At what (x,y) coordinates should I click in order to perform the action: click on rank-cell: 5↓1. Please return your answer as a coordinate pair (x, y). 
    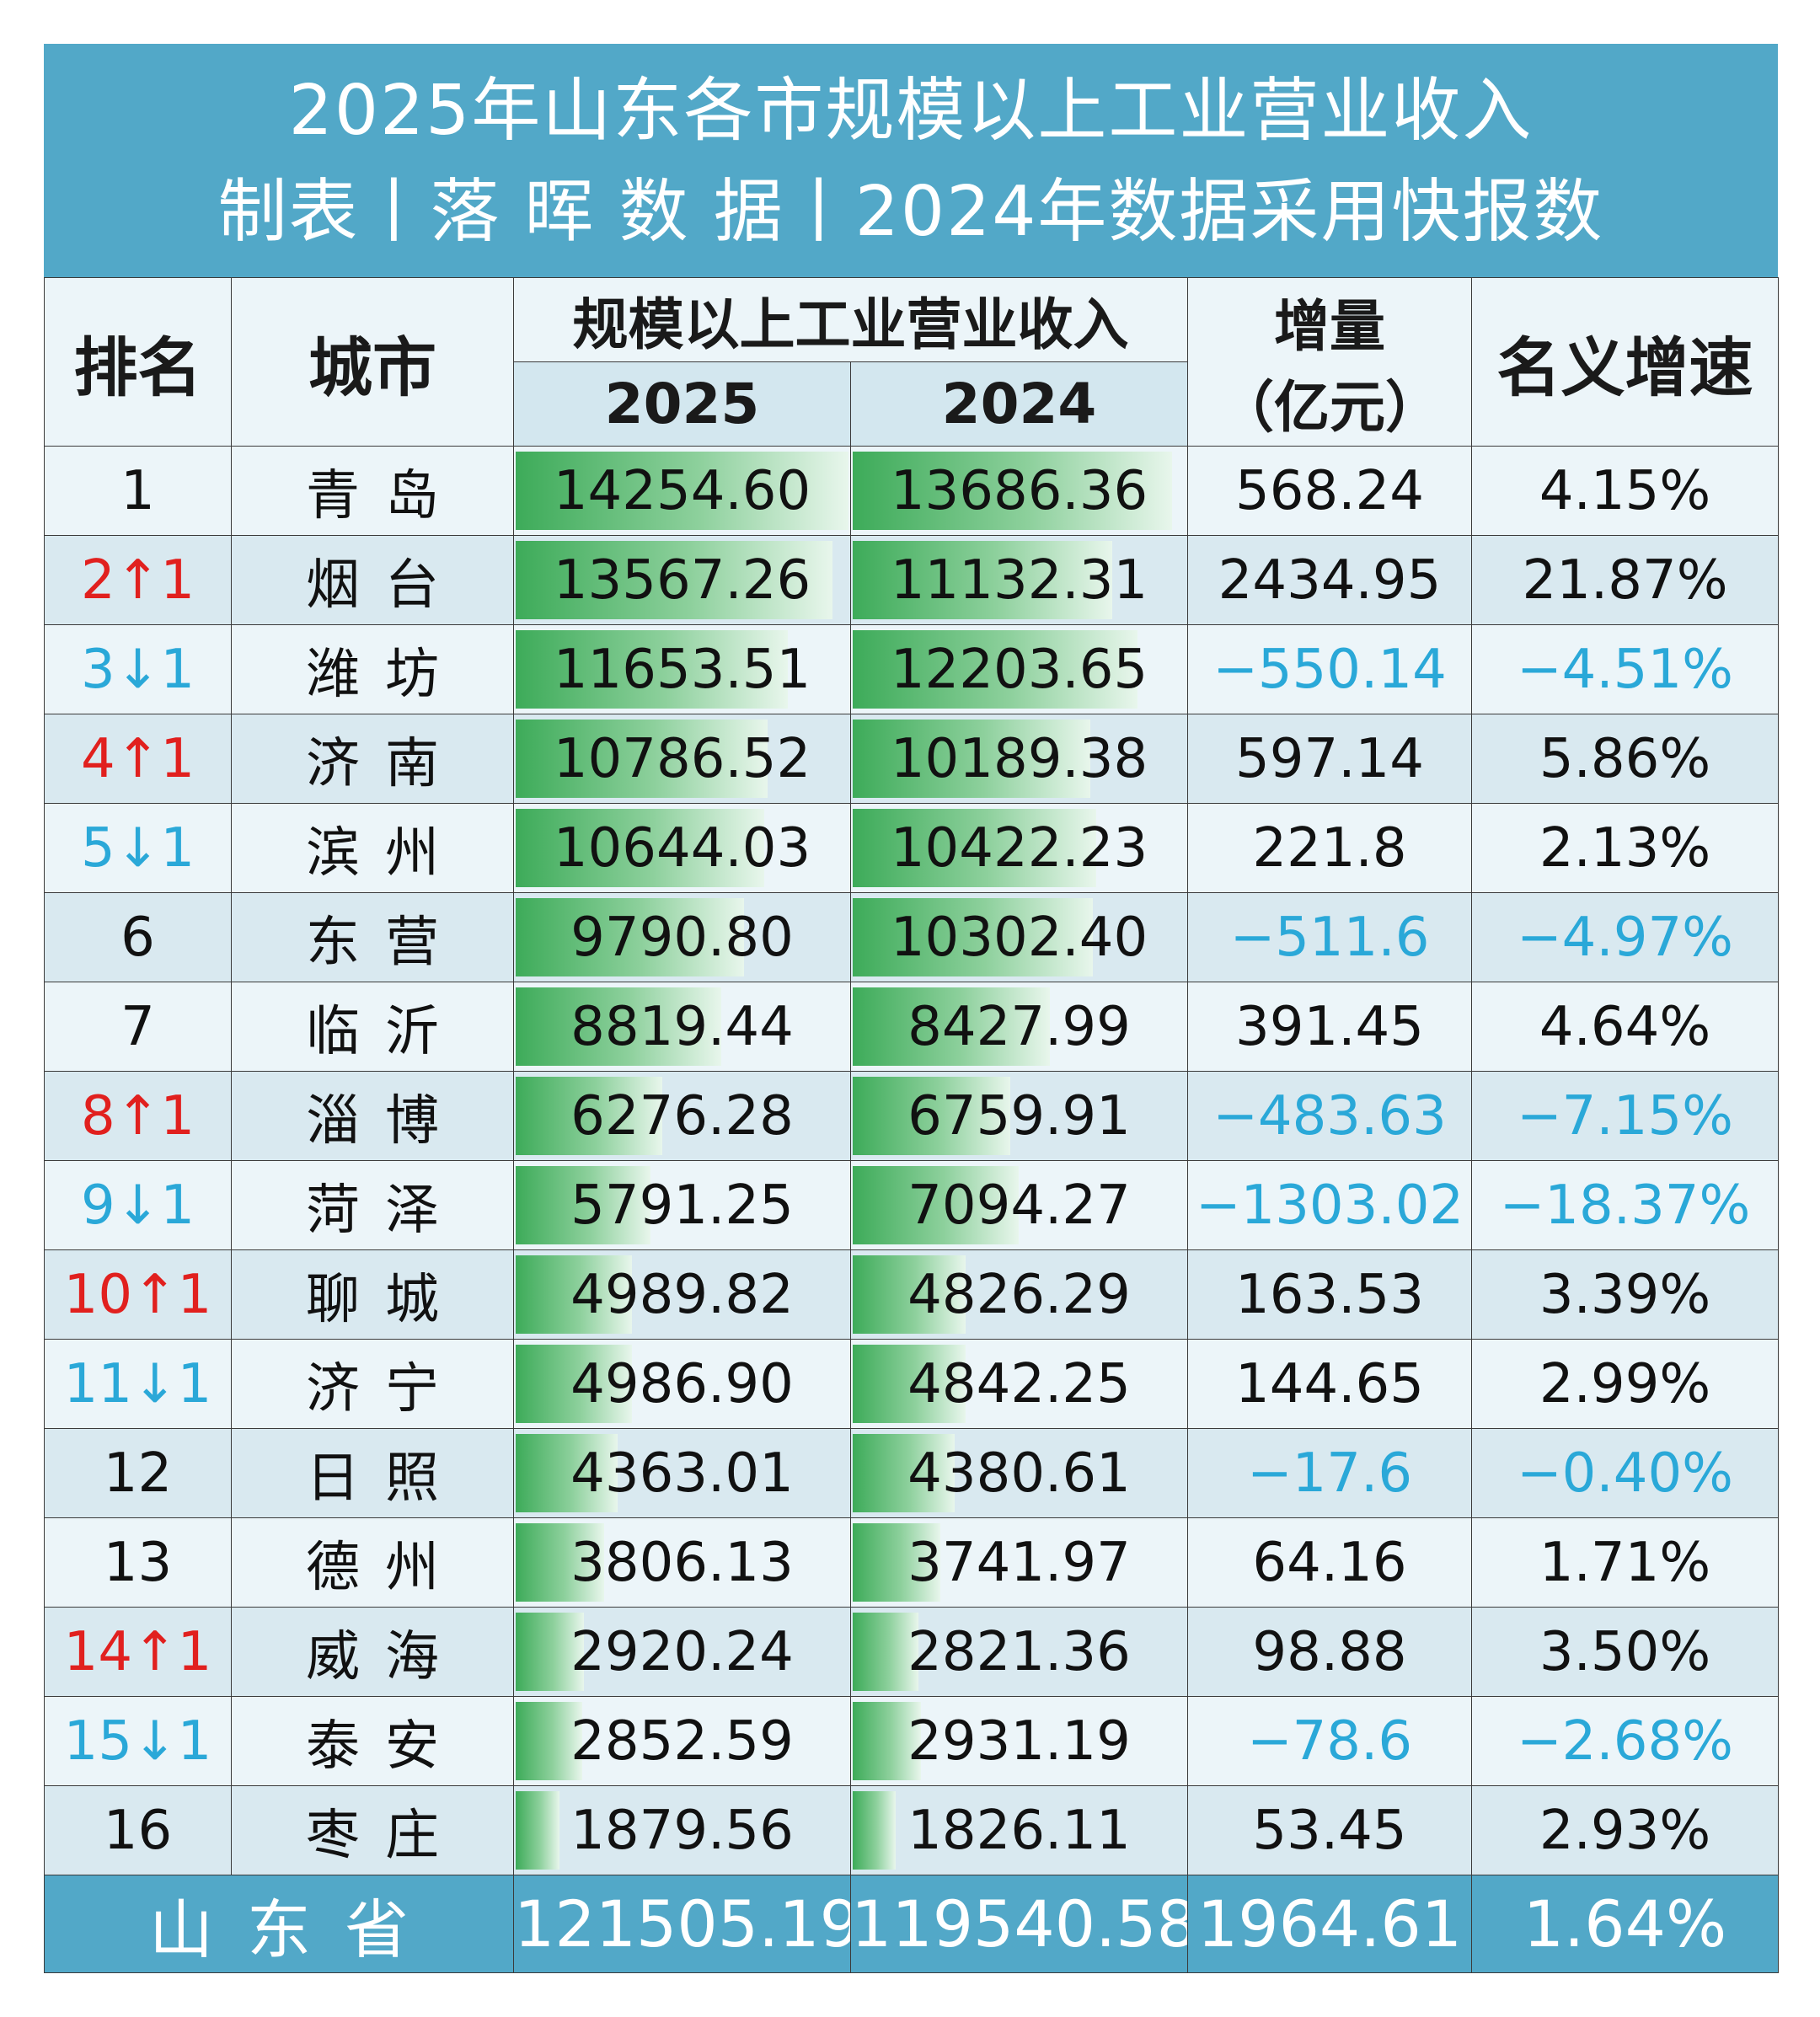
    Looking at the image, I should click on (138, 848).